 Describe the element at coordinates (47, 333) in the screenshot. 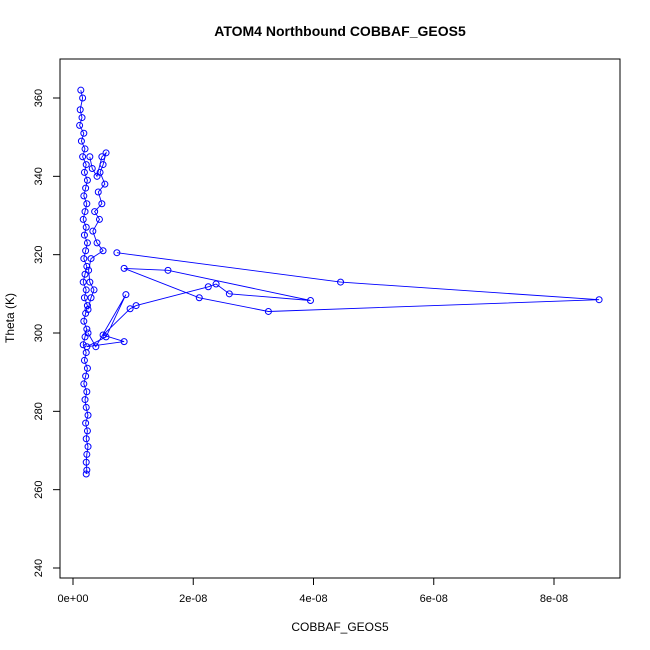

I see `y-axis: 240 260 280 300 320 340 360` at that location.